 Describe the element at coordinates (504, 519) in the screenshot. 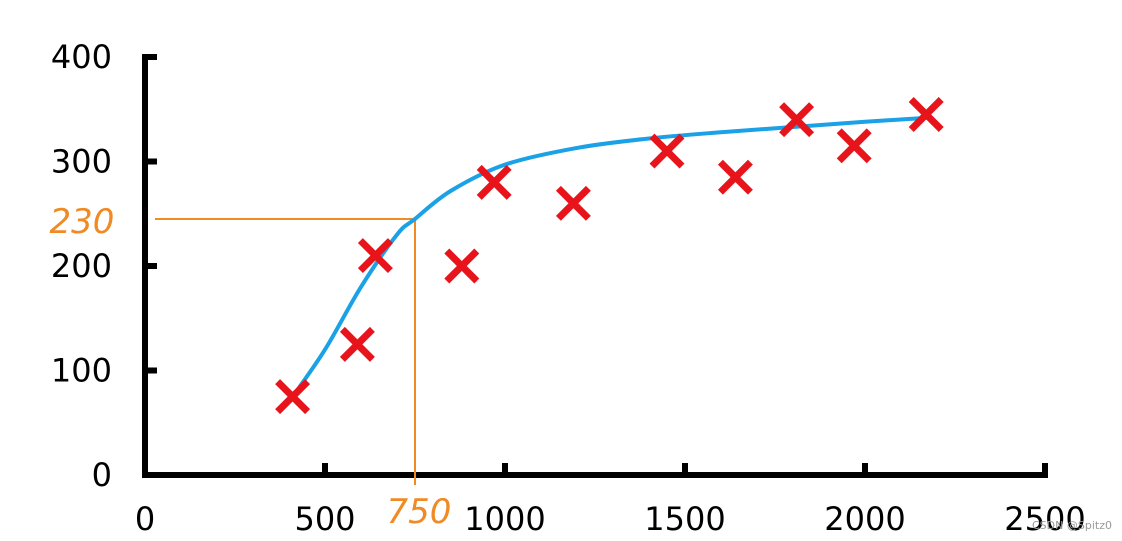

I see `x-tick-label: 1000` at that location.